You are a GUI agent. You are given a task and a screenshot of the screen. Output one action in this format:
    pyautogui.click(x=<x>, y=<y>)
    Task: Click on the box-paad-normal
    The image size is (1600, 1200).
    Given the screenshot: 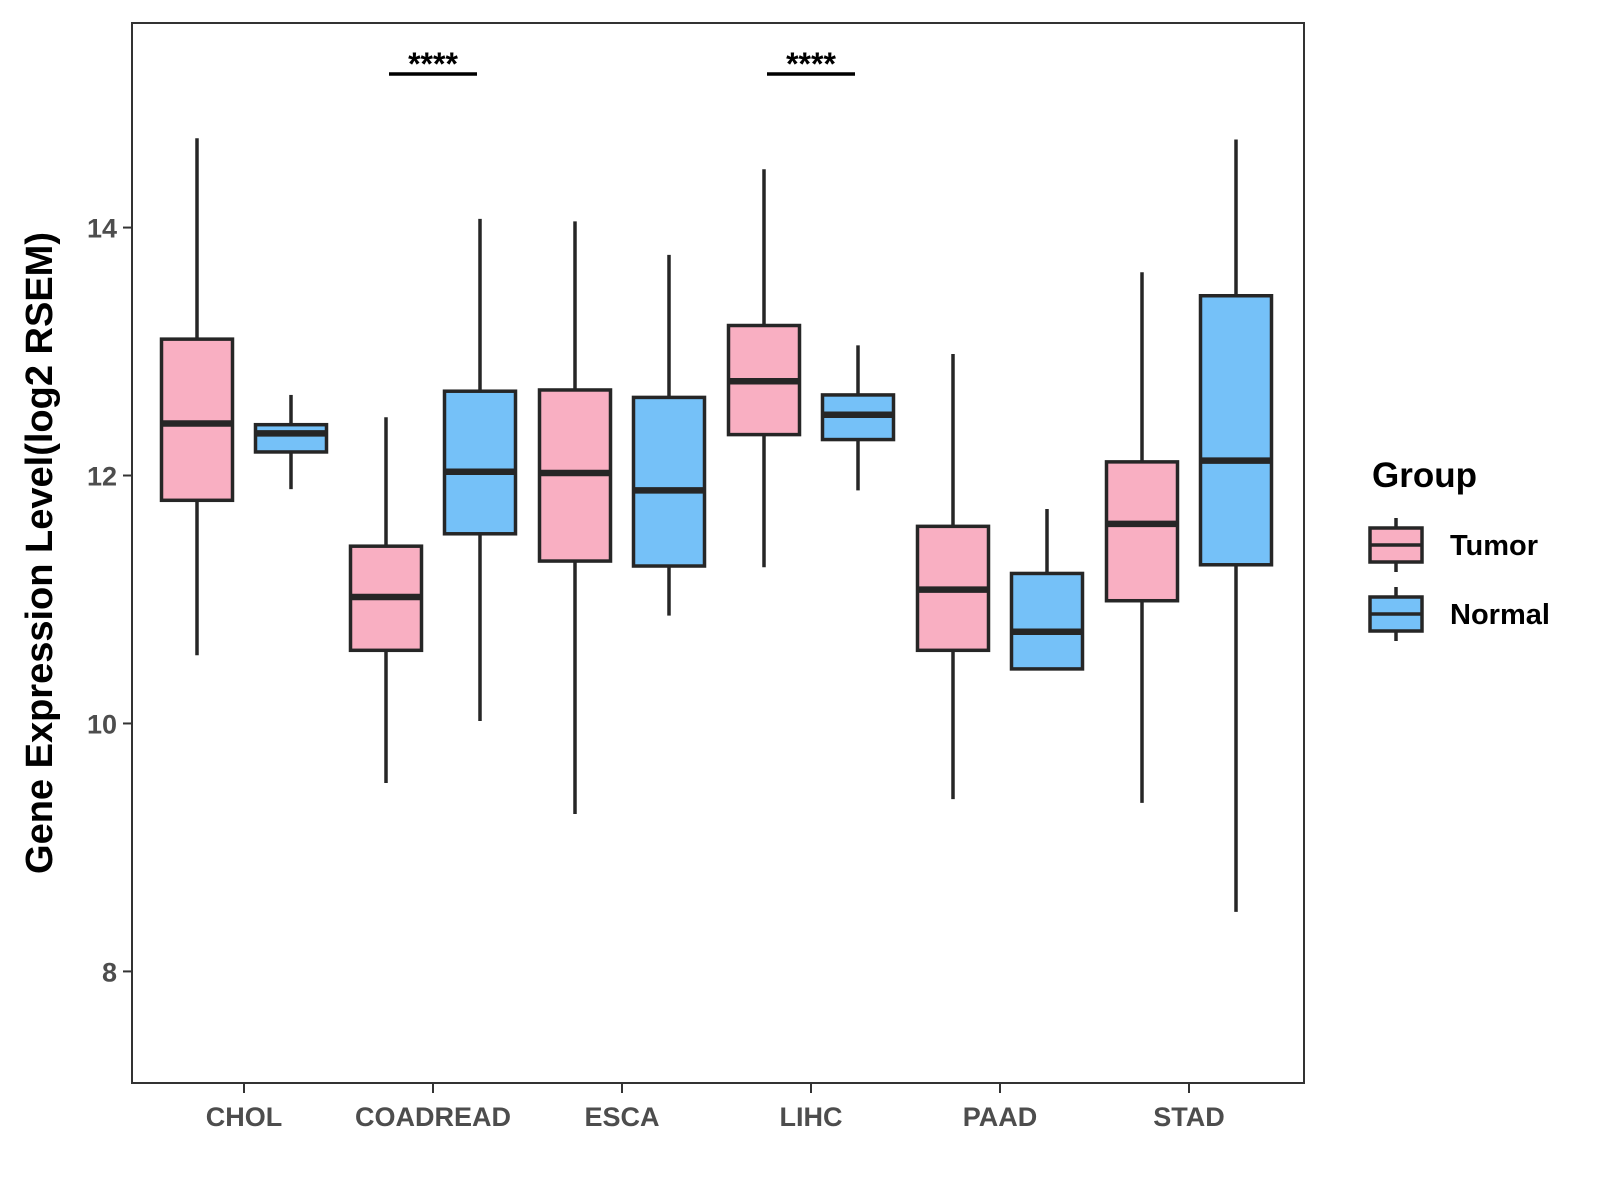 What is the action you would take?
    pyautogui.click(x=1047, y=589)
    